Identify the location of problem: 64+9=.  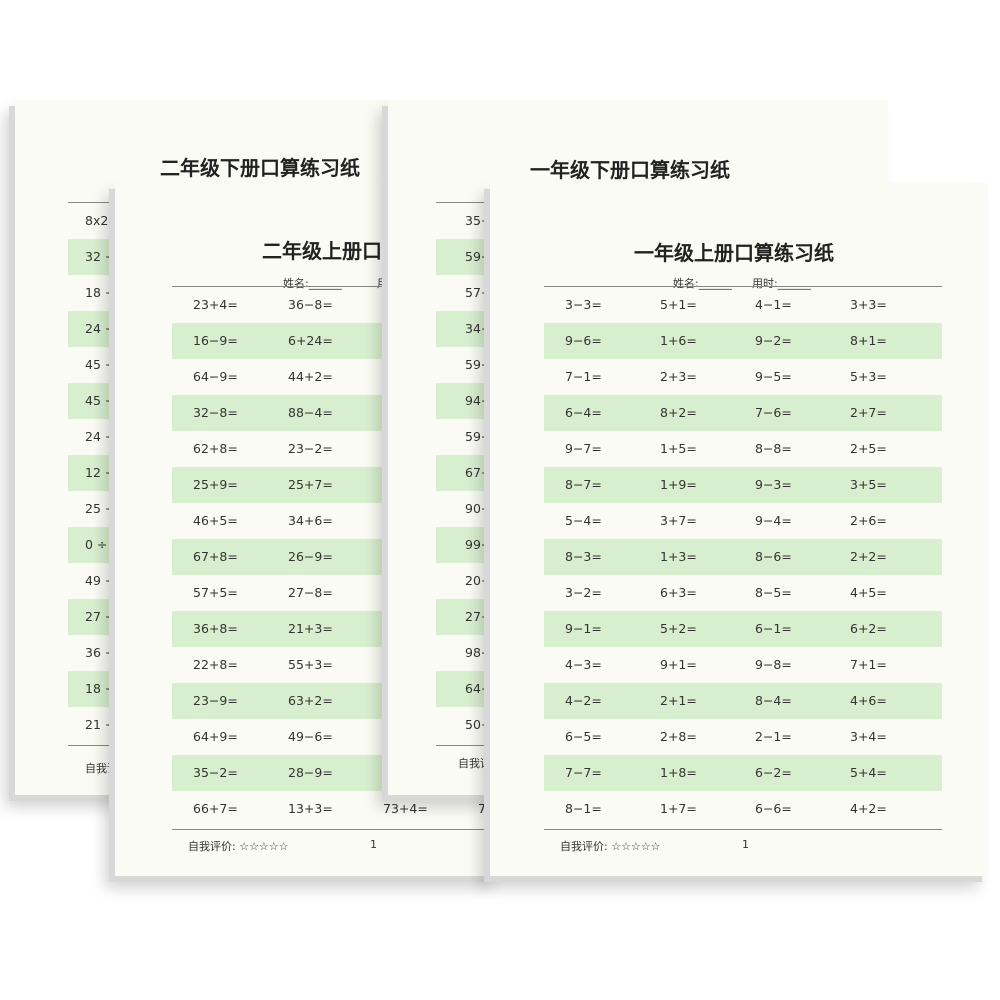
(215, 736).